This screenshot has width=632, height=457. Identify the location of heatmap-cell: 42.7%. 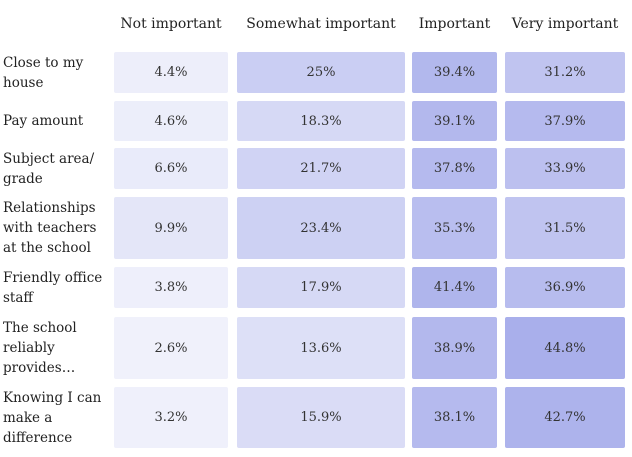
(565, 417).